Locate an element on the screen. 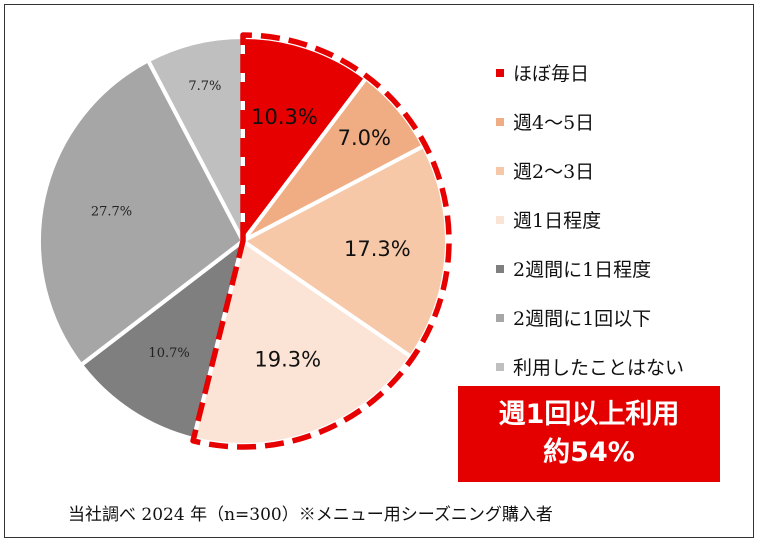 The image size is (762, 546). legend-item: 利用したことはない is located at coordinates (621, 366).